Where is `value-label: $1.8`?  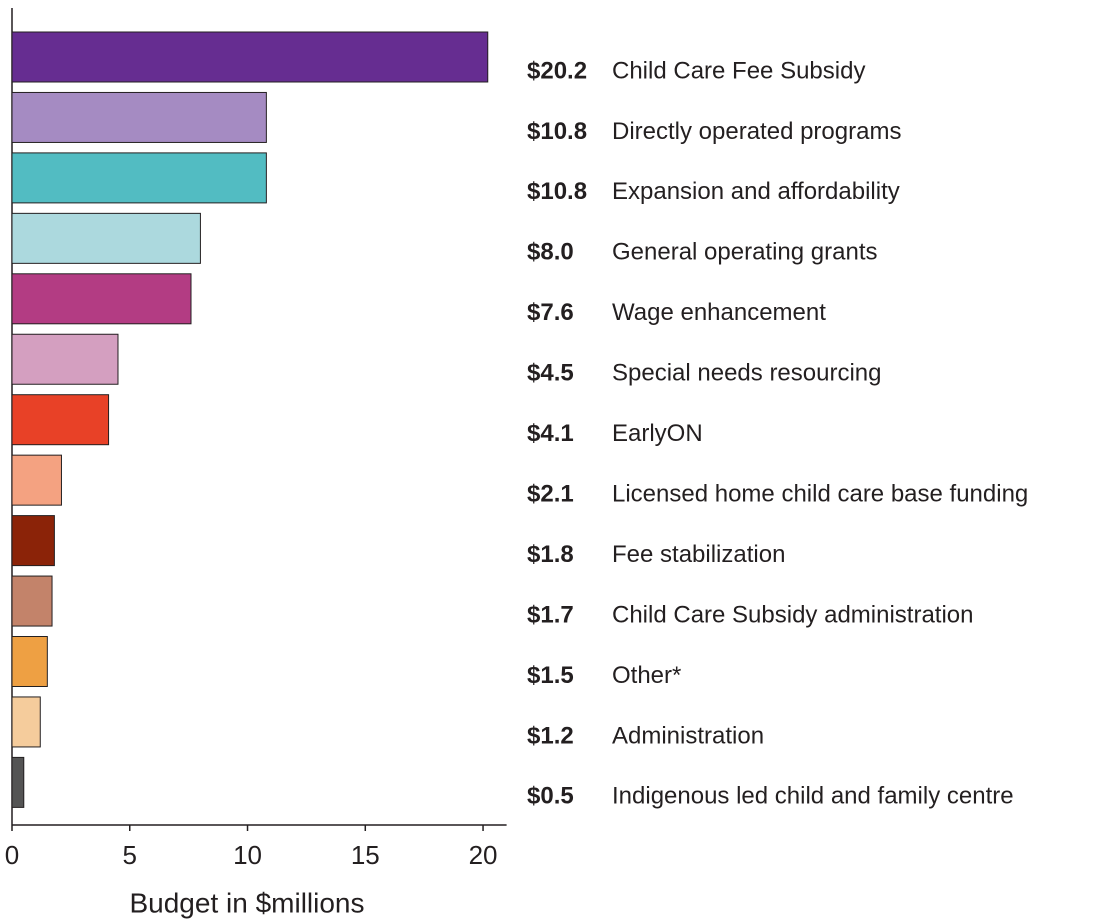
value-label: $1.8 is located at coordinates (550, 554).